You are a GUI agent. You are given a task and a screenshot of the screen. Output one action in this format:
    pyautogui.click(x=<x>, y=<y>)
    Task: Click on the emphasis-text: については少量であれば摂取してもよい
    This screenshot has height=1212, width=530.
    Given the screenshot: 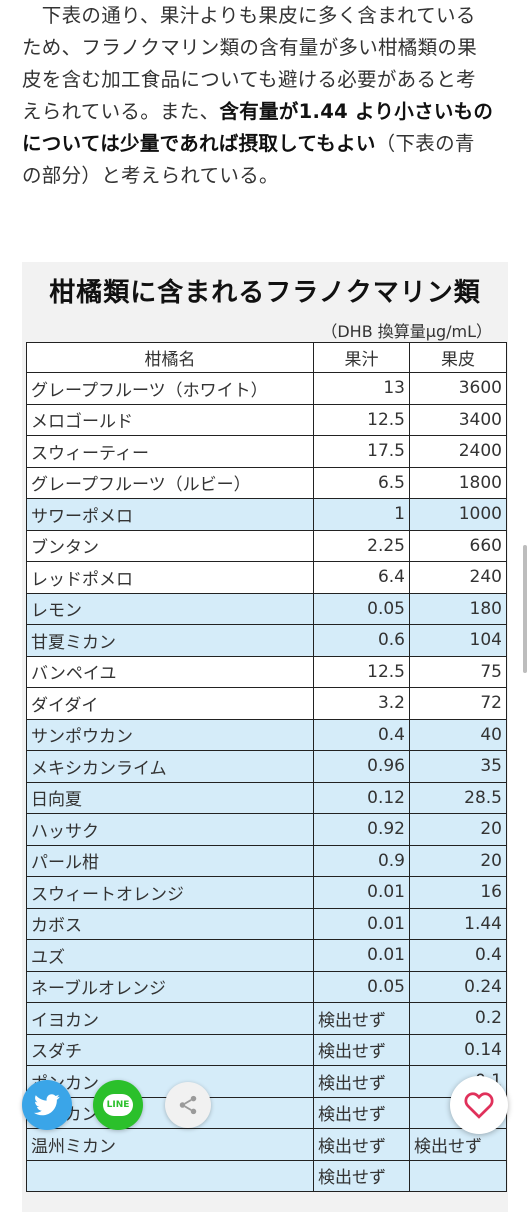 What is the action you would take?
    pyautogui.click(x=199, y=143)
    